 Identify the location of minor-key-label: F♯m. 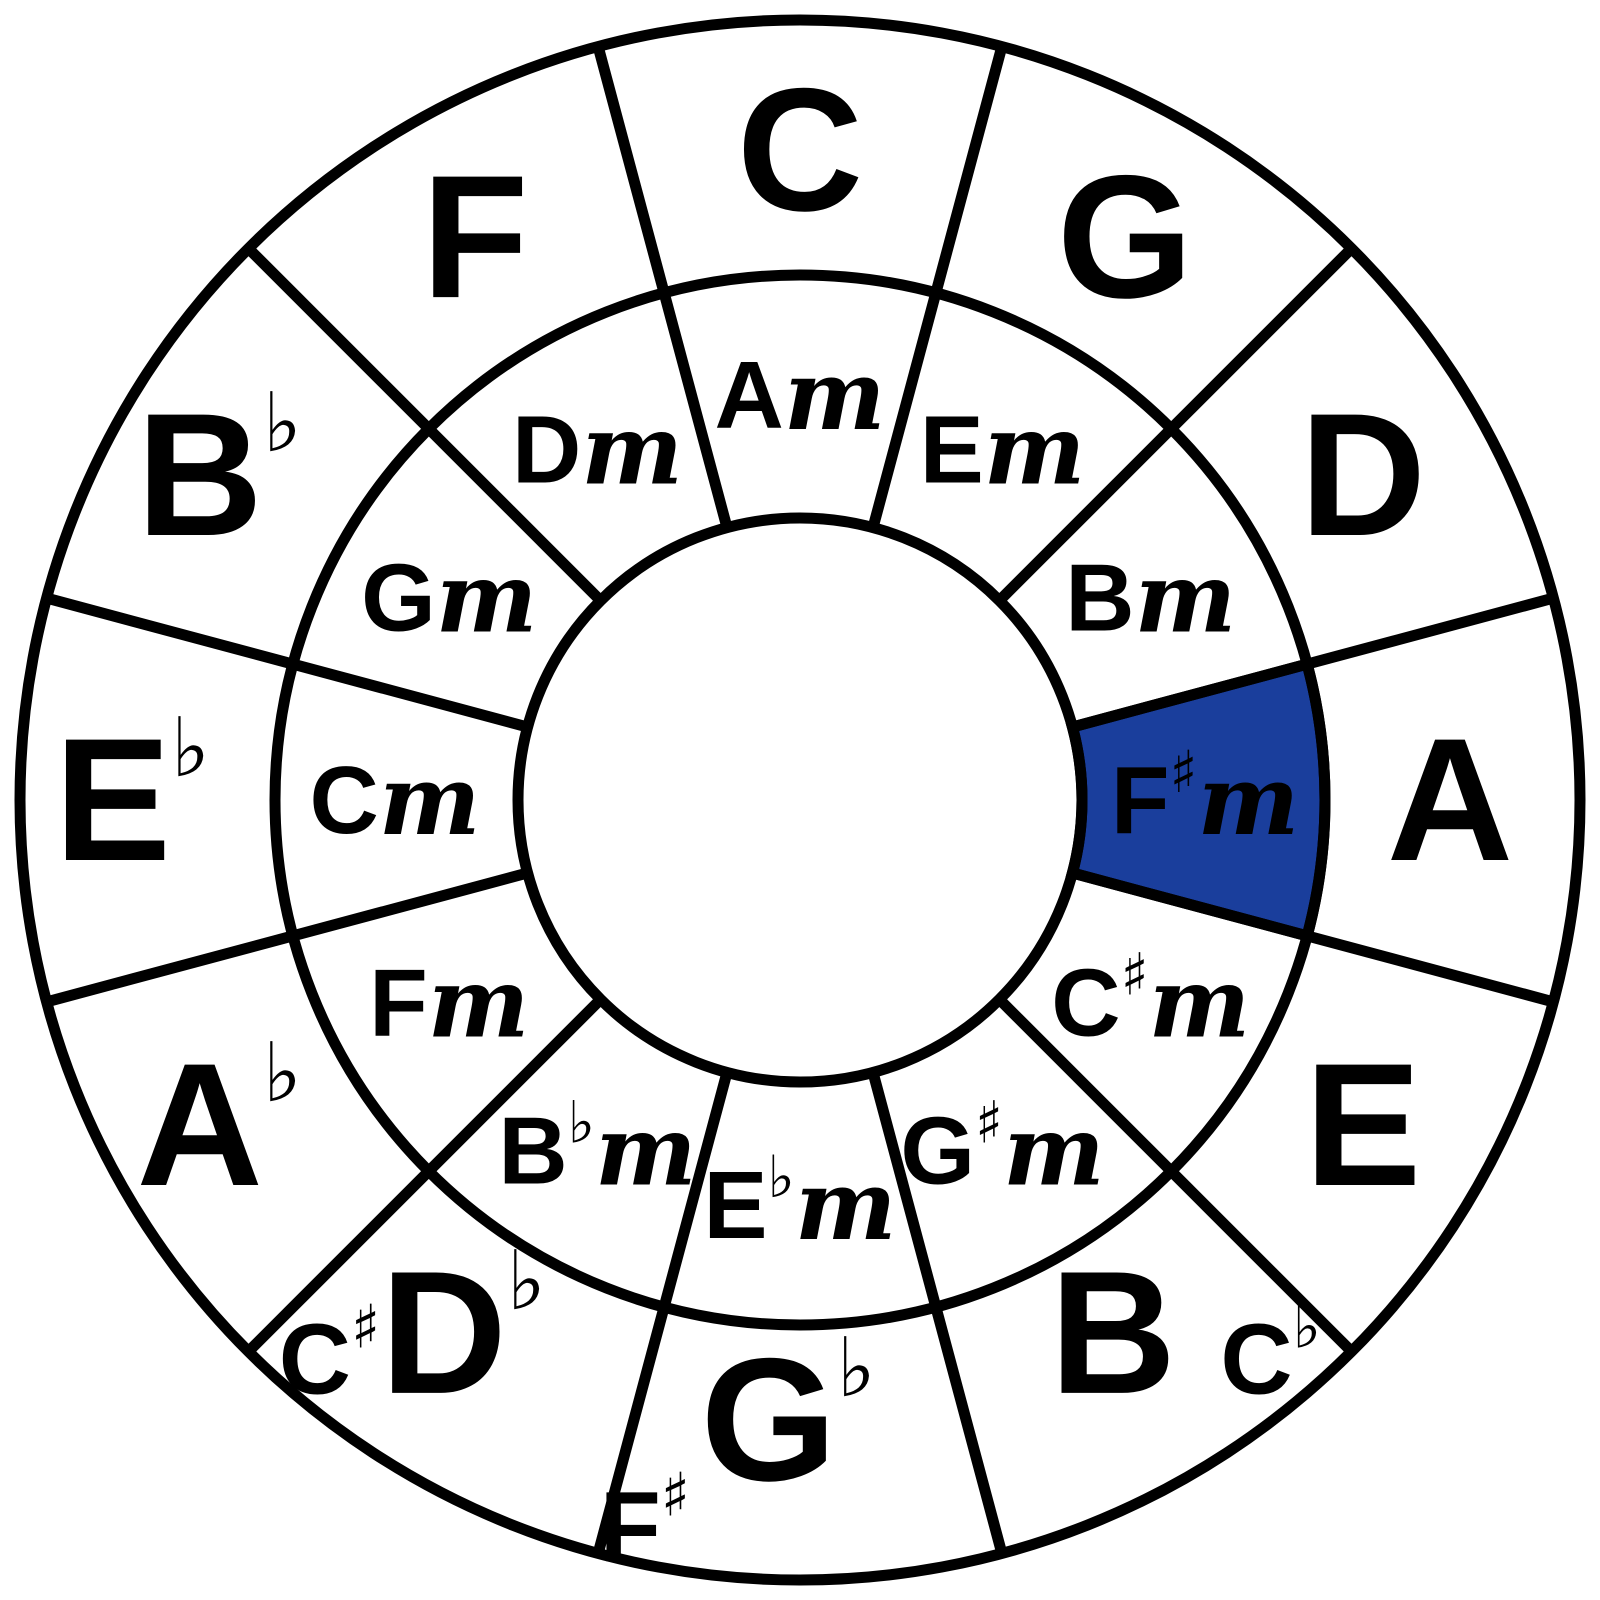
(1205, 797).